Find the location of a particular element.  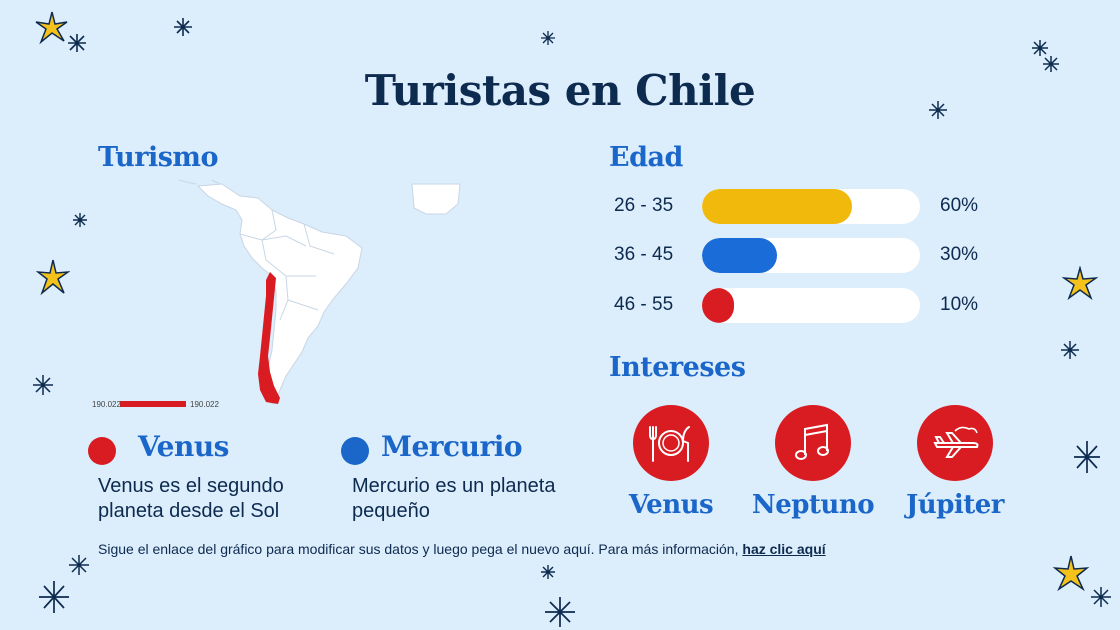

map-scale-left: 190.022 is located at coordinates (106, 404).